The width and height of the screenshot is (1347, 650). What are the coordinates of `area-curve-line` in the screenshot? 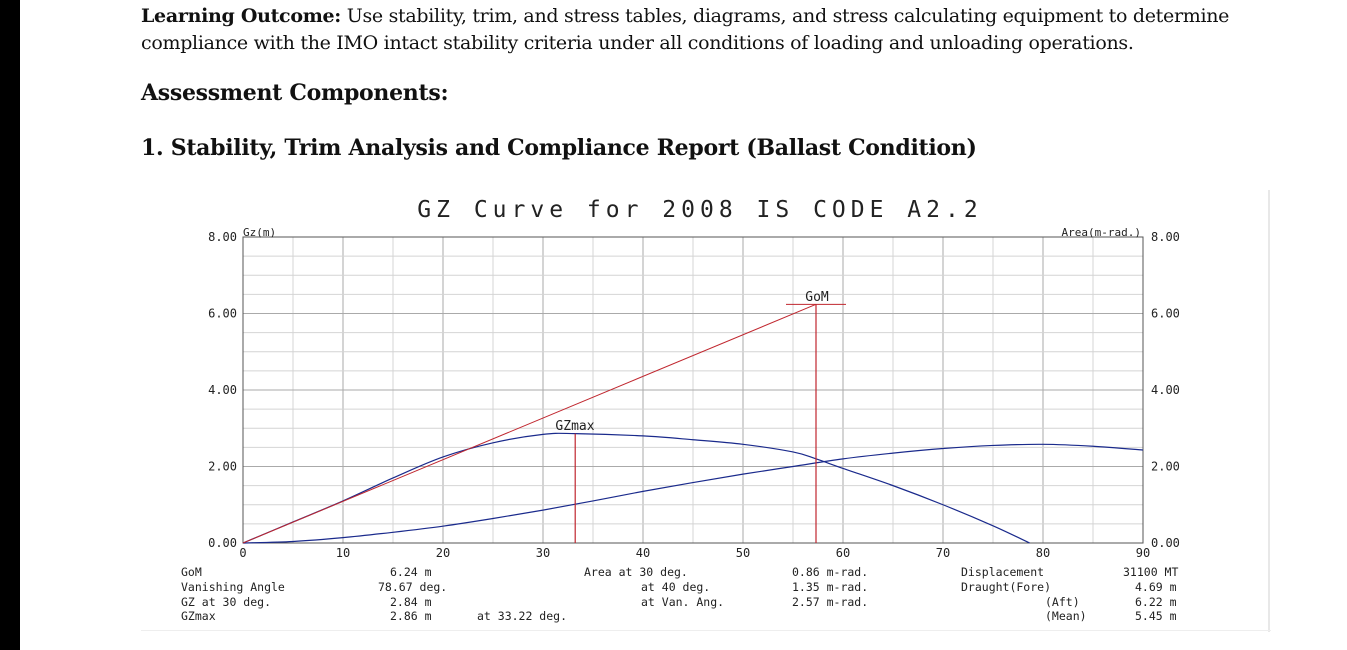 It's located at (693, 493).